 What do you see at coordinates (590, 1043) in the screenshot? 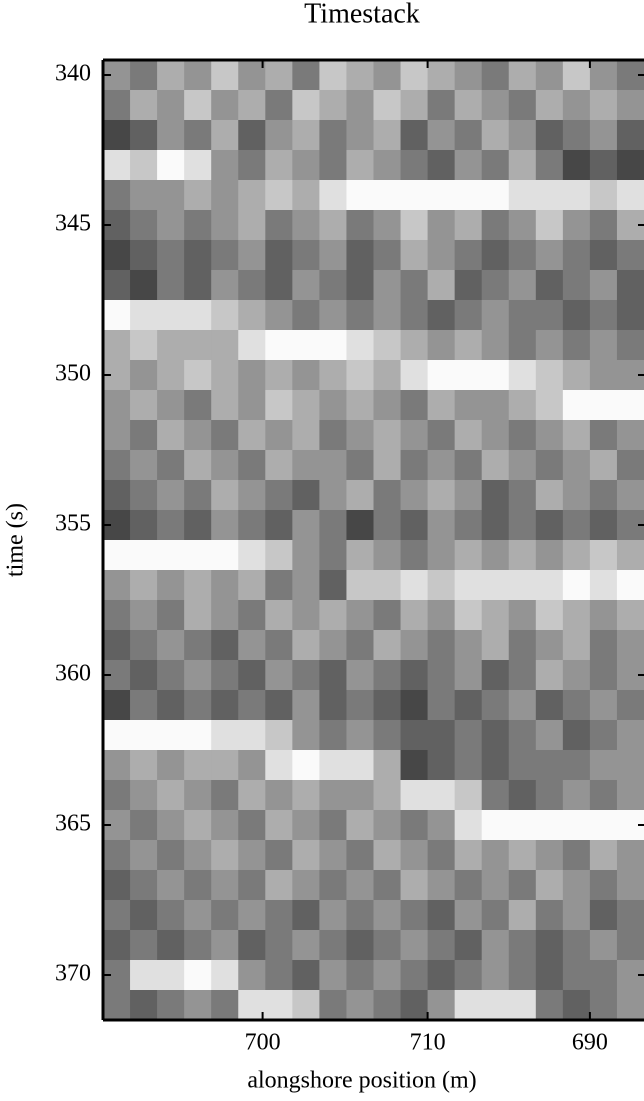
I see `x-tick-label: 690` at bounding box center [590, 1043].